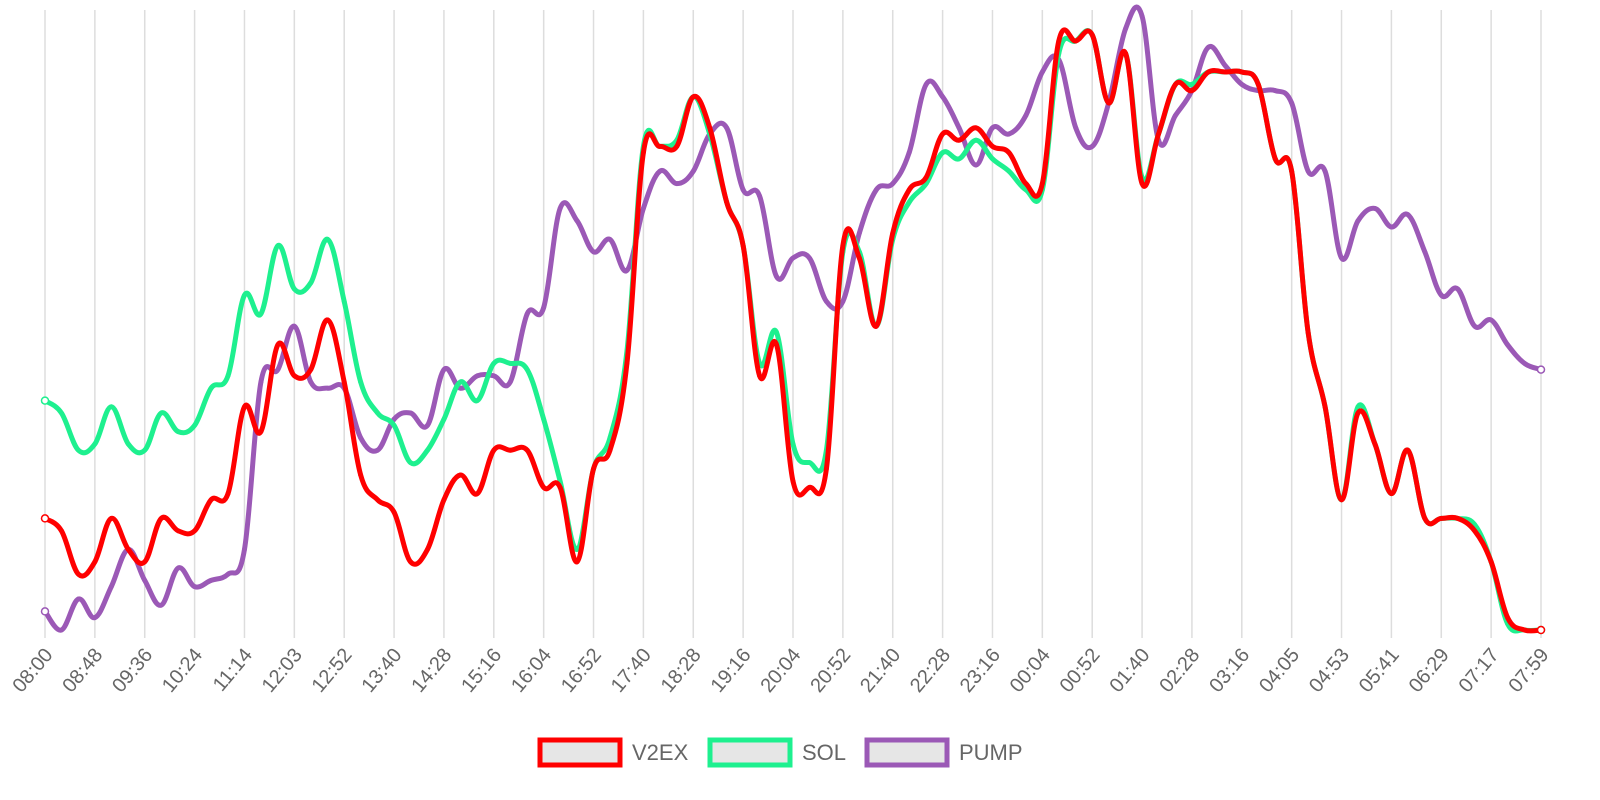  Describe the element at coordinates (780, 670) in the screenshot. I see `x-tick-label: 20:04` at that location.